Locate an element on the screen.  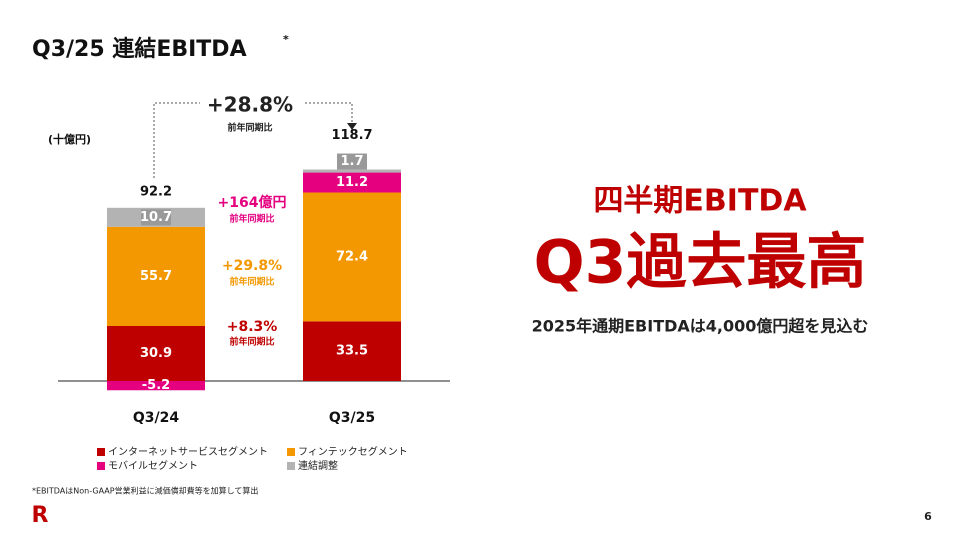
value-label: 33.5 is located at coordinates (352, 351).